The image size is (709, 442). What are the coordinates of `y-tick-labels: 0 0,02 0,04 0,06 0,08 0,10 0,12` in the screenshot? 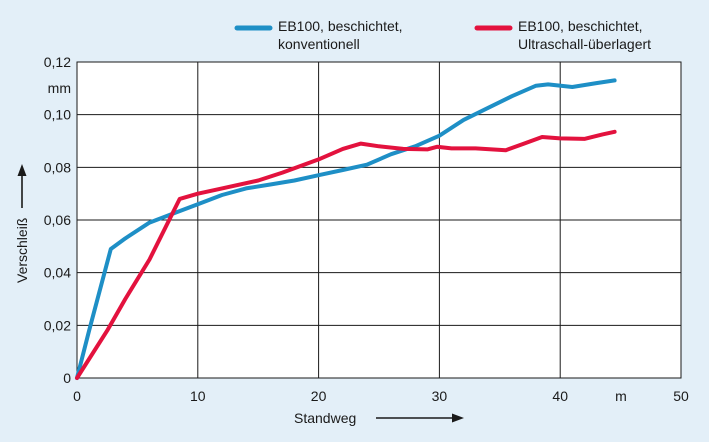 It's located at (57, 220).